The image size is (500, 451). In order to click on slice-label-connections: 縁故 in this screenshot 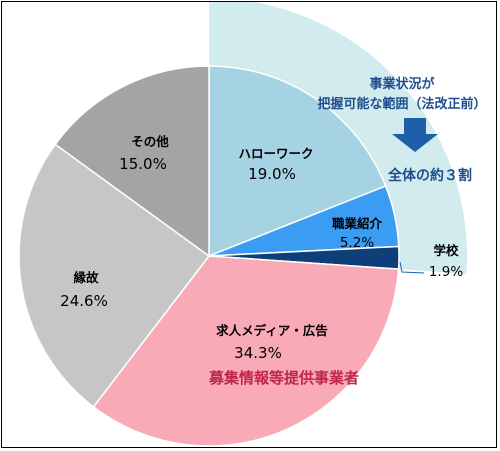, I will do `click(86, 277)`.